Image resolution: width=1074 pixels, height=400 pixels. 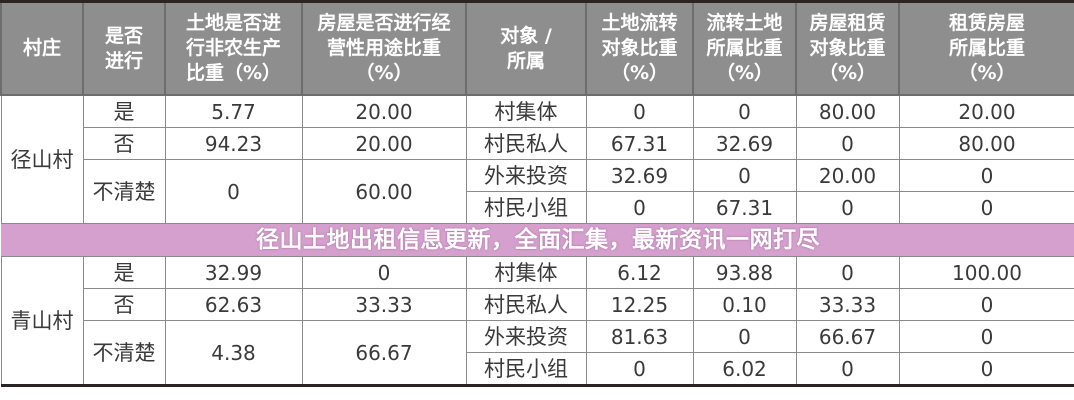 What do you see at coordinates (233, 272) in the screenshot?
I see `land-value: 32.99` at bounding box center [233, 272].